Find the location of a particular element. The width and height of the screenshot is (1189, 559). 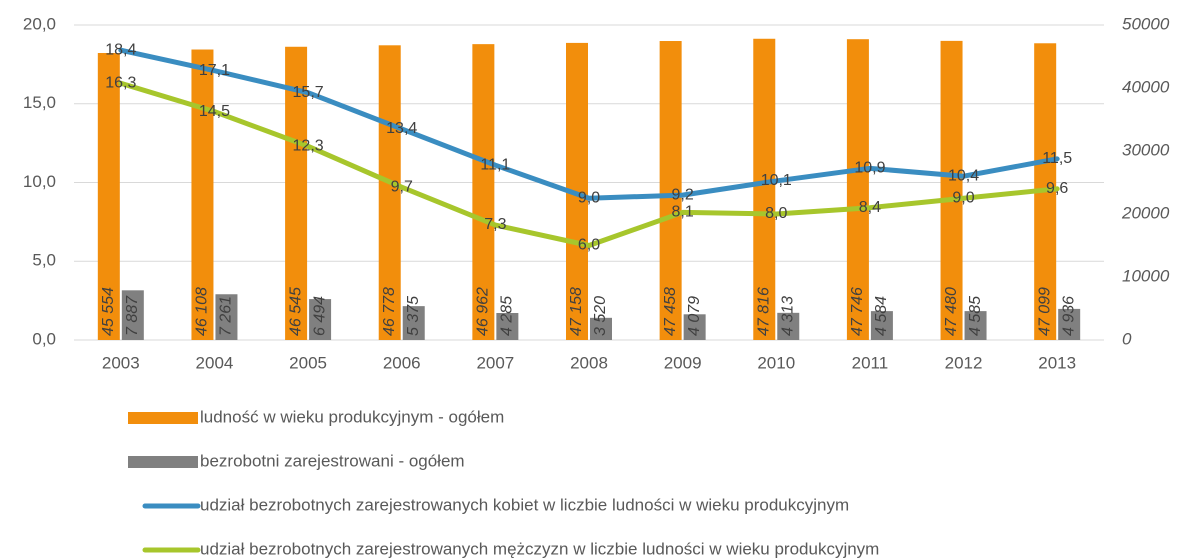

line-value-label: 18,4 is located at coordinates (120, 49).